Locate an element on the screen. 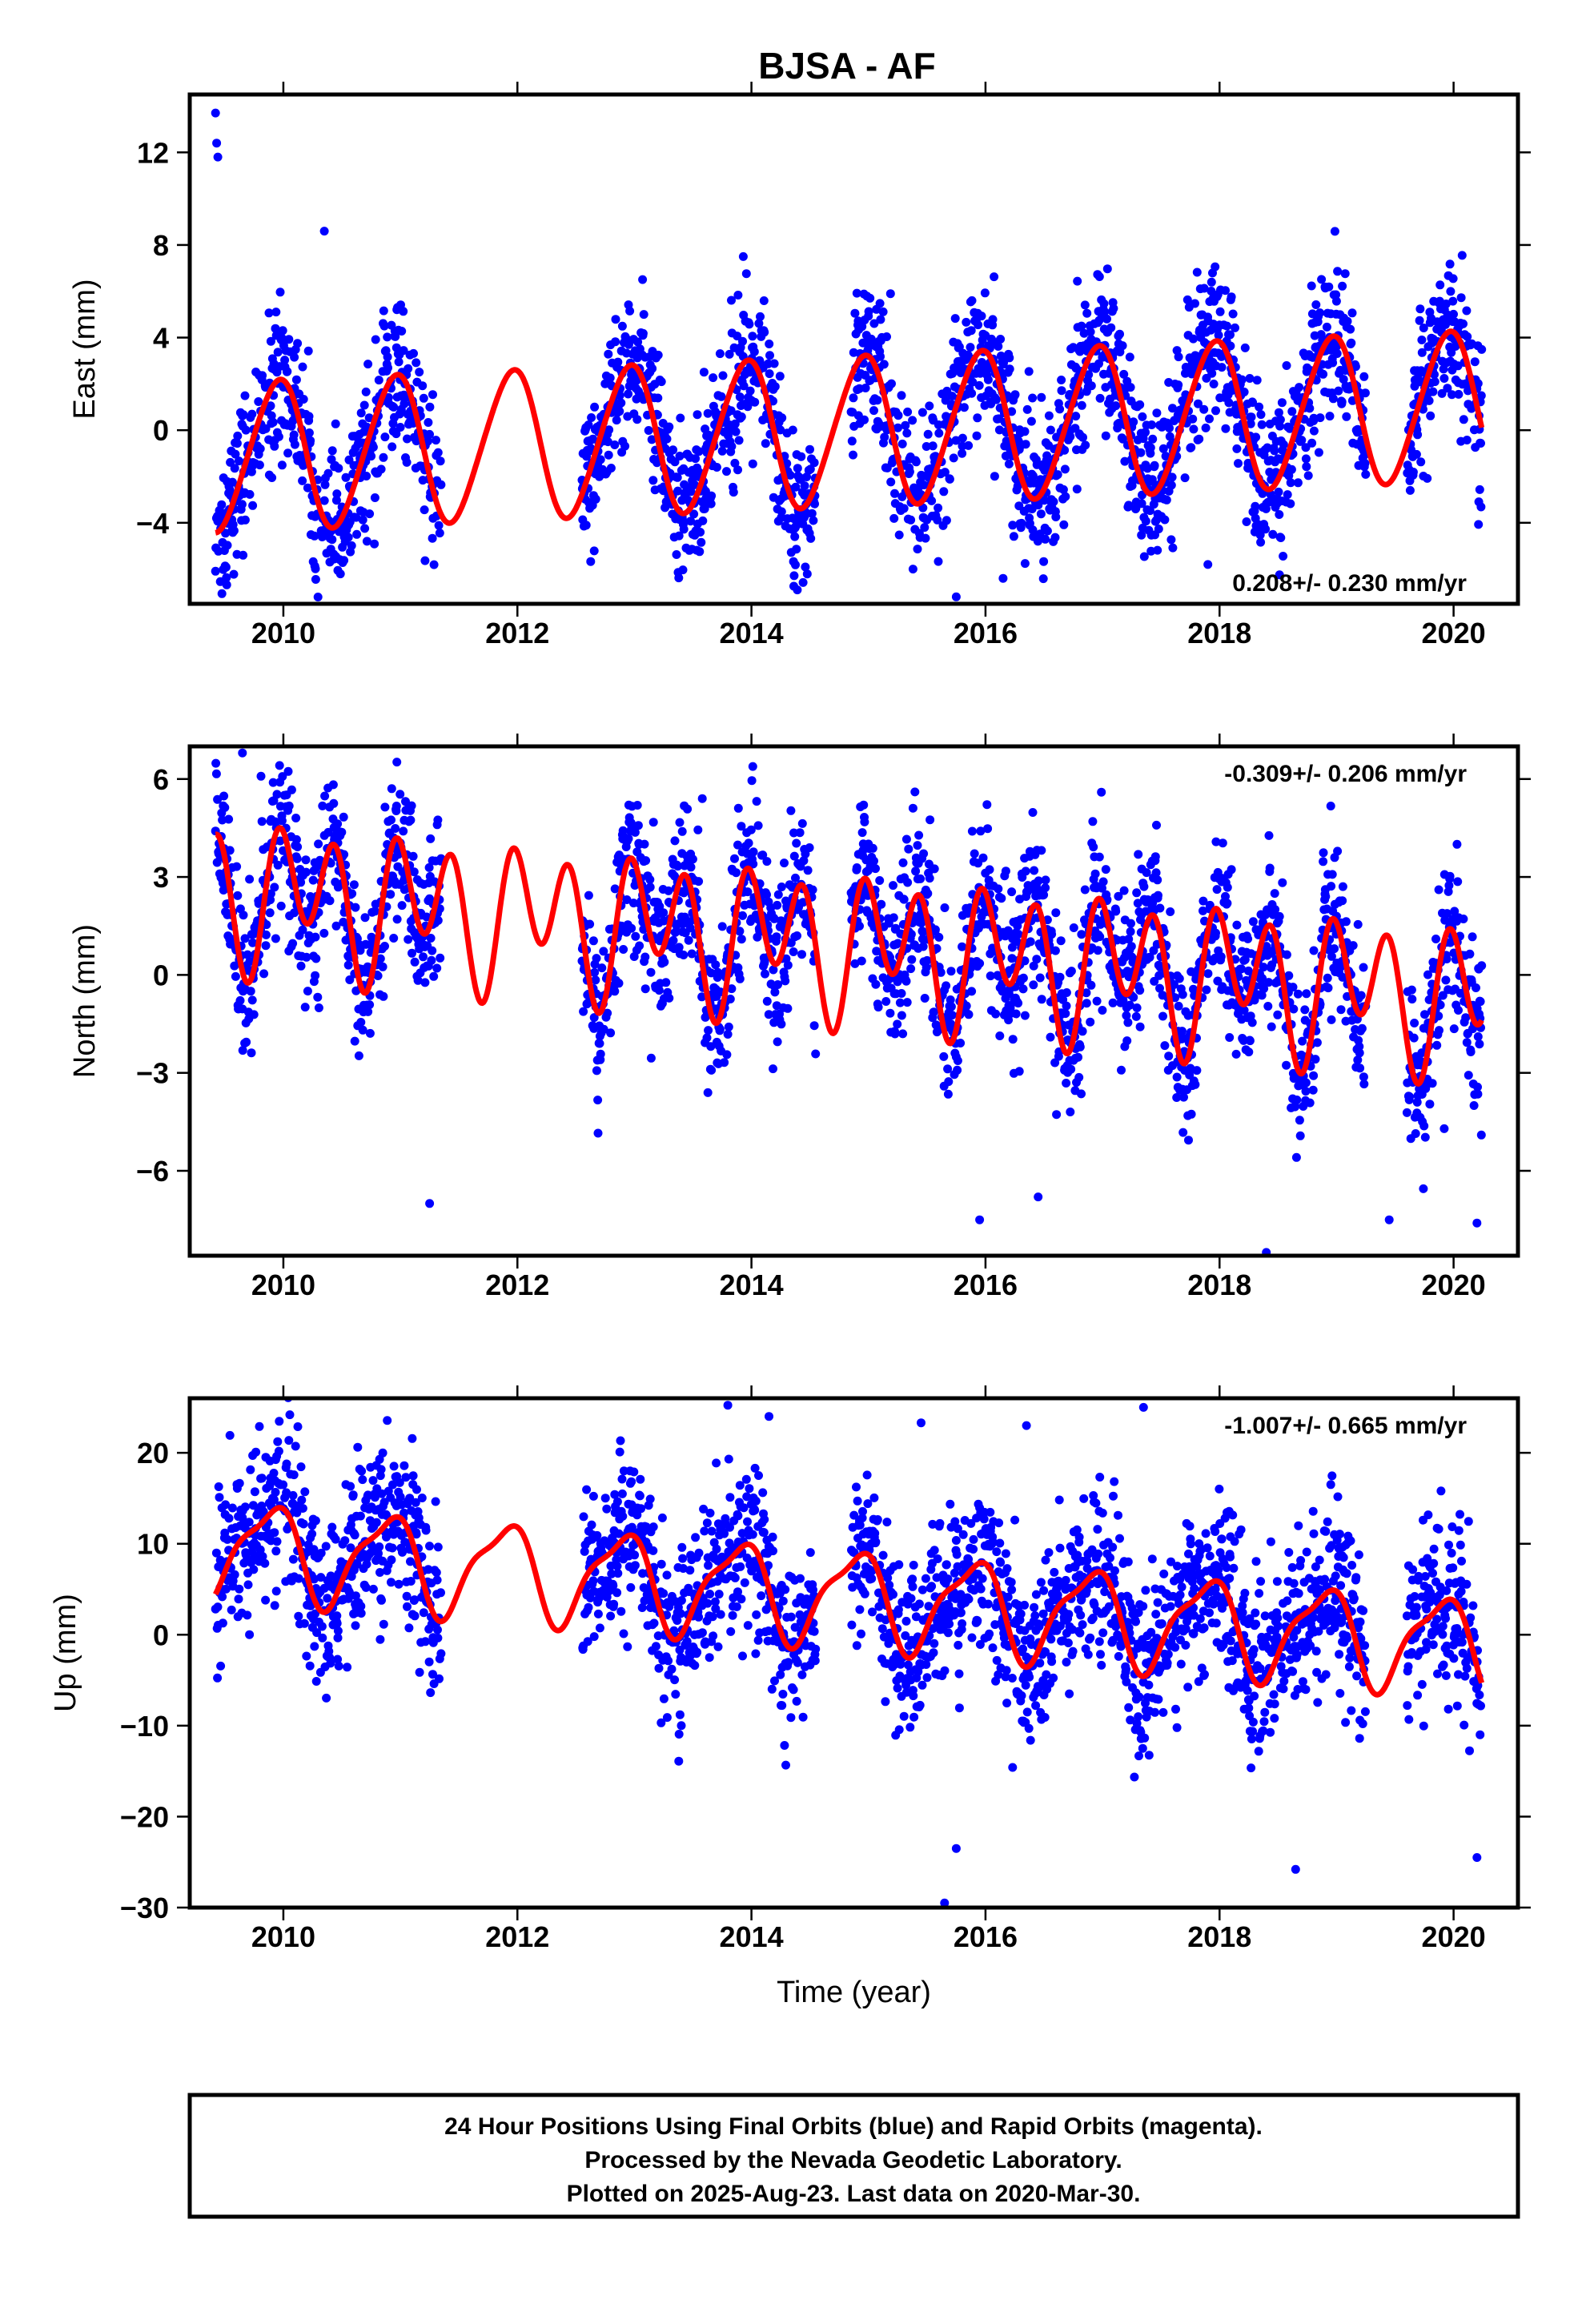 The height and width of the screenshot is (2324, 1582). y-tick-label: 12 is located at coordinates (153, 152).